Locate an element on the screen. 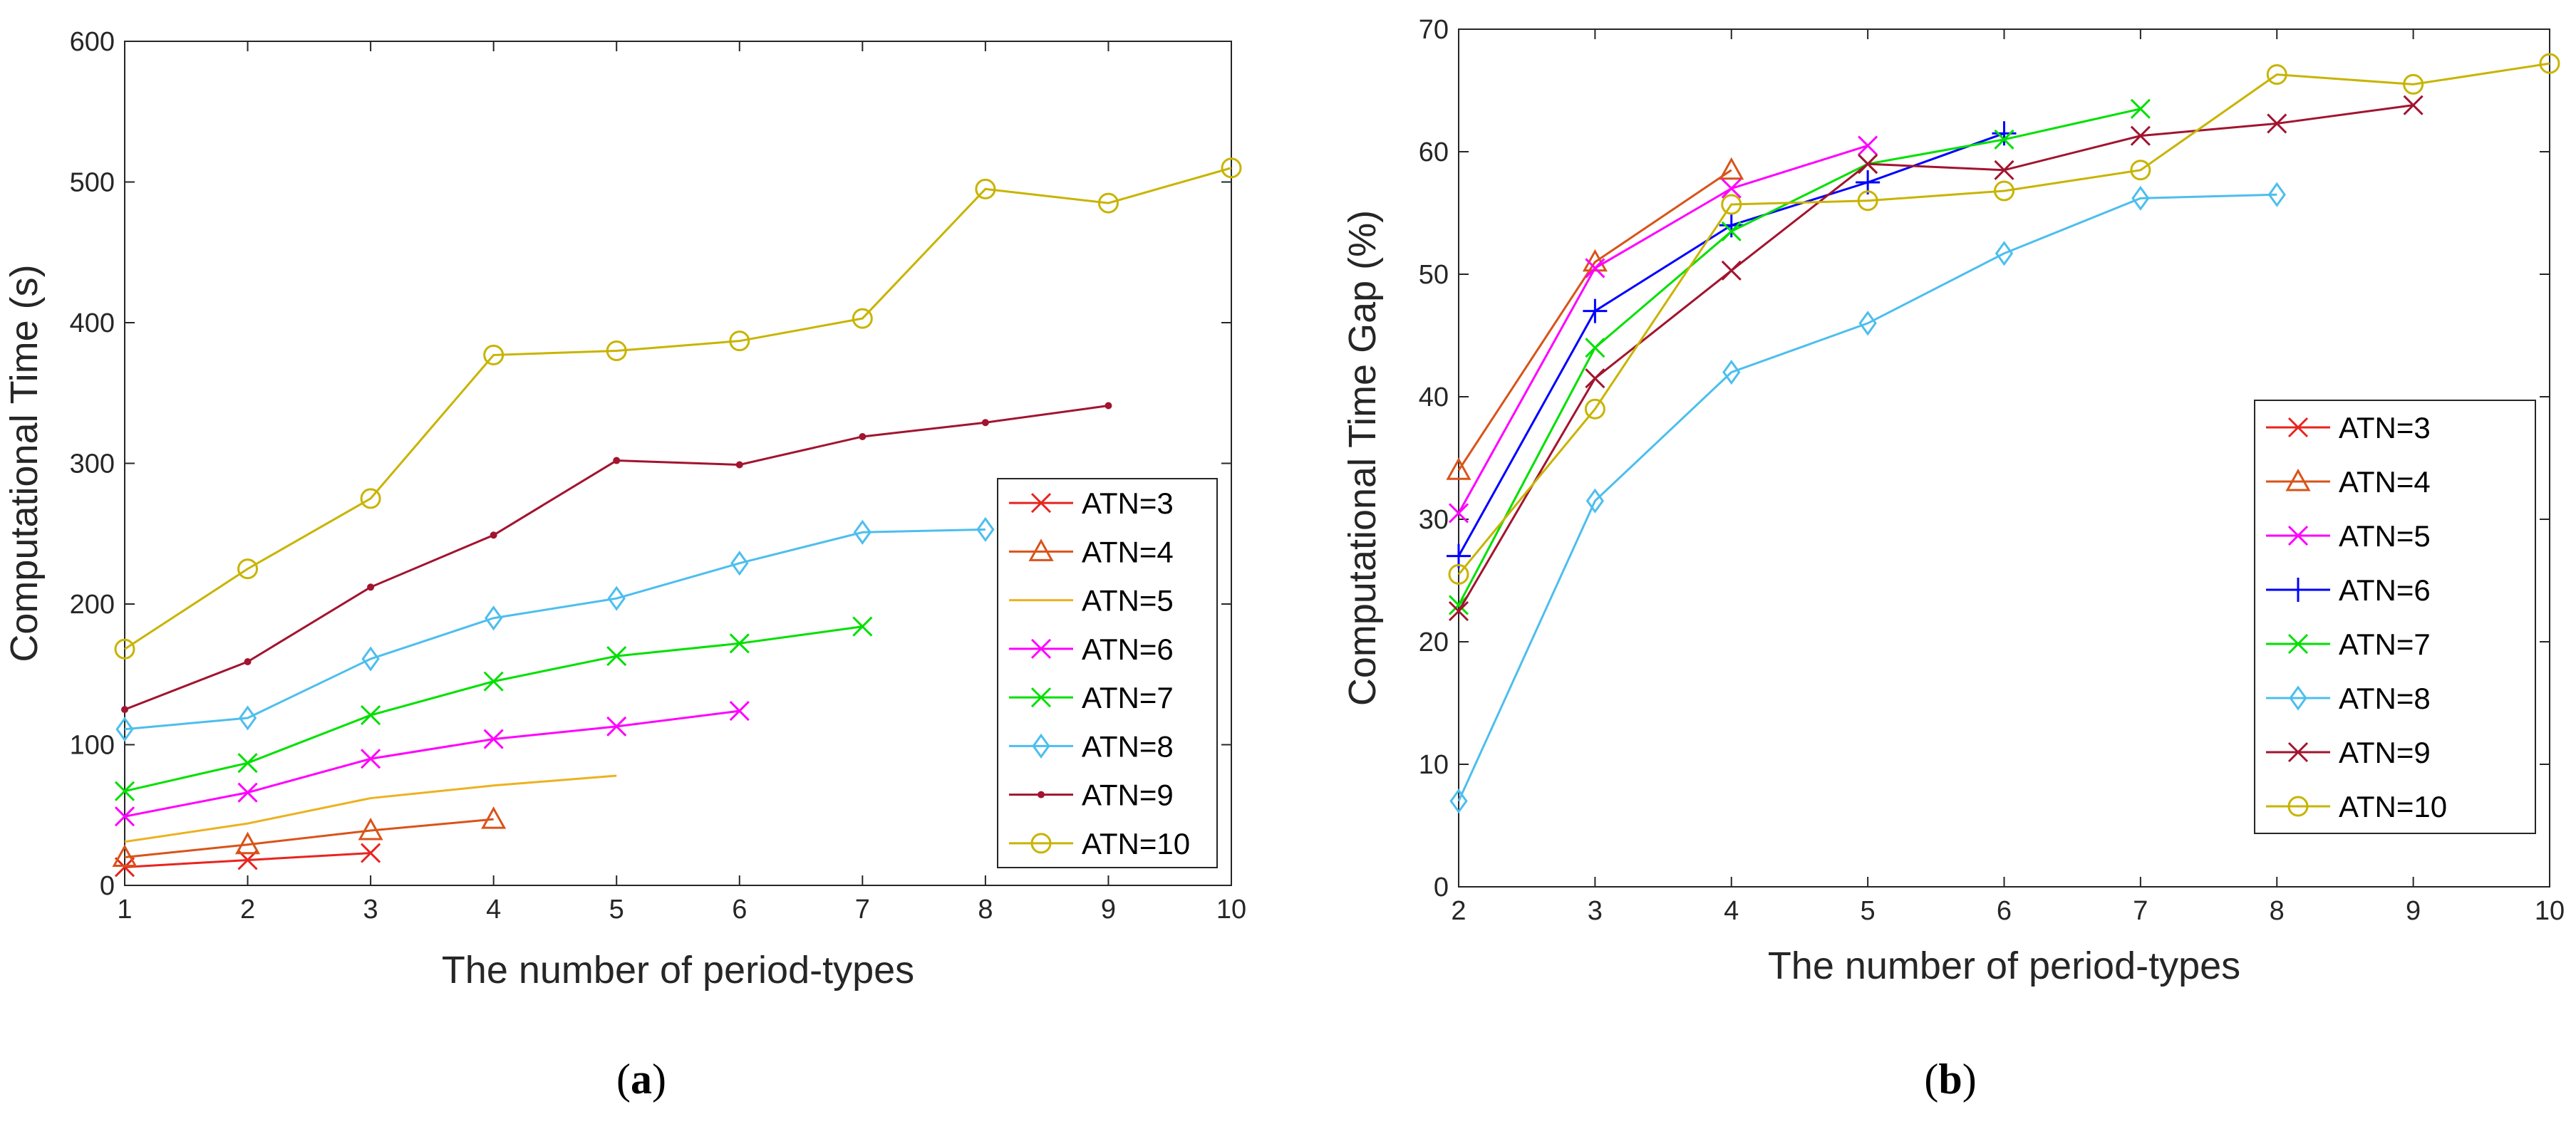 The width and height of the screenshot is (2576, 1124). x-tick-label: 10 is located at coordinates (2550, 911).